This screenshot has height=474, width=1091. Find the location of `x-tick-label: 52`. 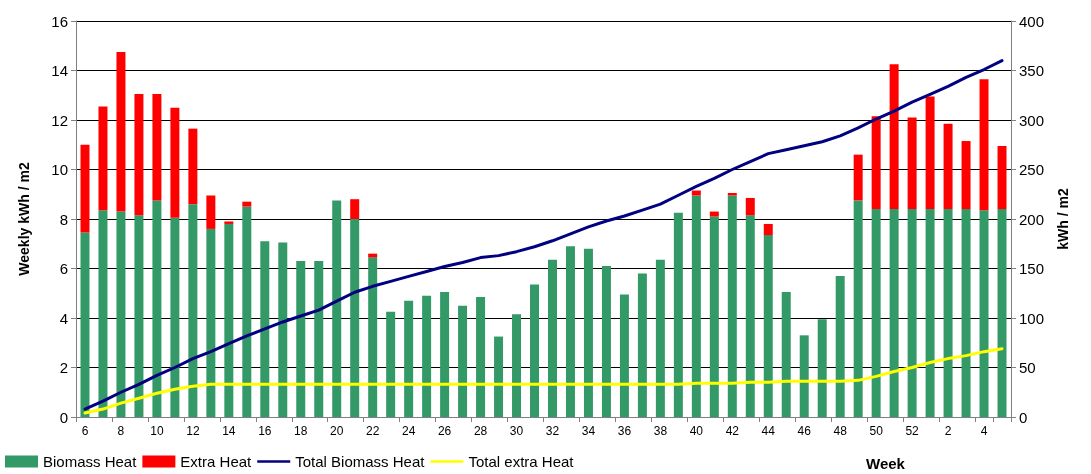

x-tick-label: 52 is located at coordinates (912, 431).